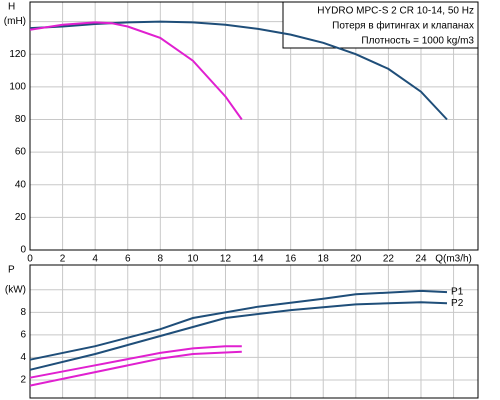 The image size is (500, 400). What do you see at coordinates (95, 259) in the screenshot?
I see `x-tick-label: 4` at bounding box center [95, 259].